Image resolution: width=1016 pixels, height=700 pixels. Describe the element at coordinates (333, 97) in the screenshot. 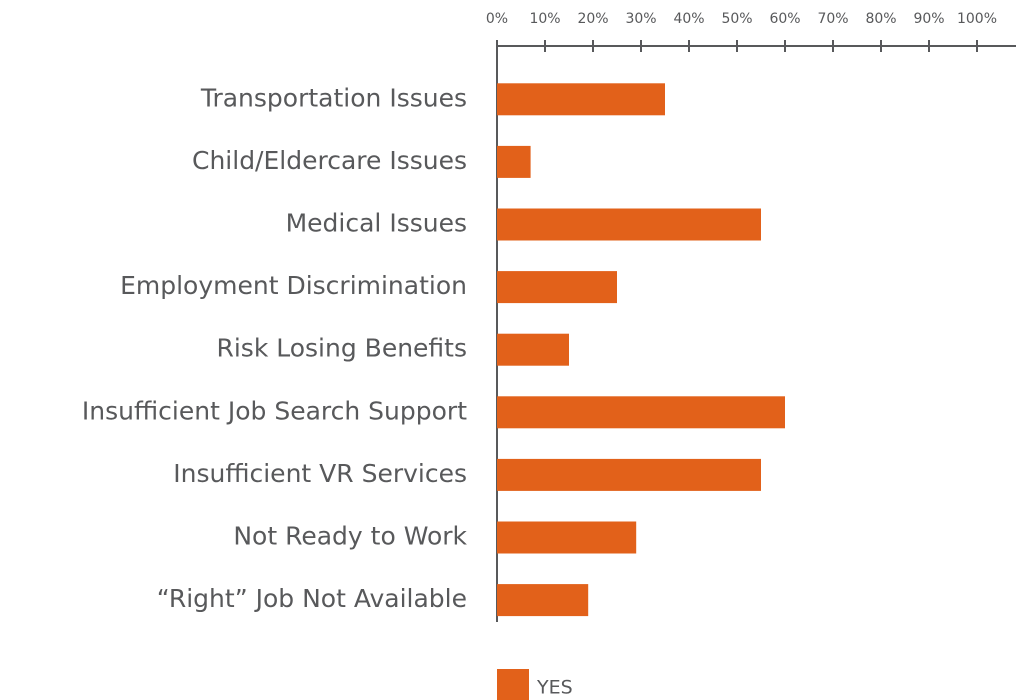

I see `y-tick-label: Transportation Issues` at that location.